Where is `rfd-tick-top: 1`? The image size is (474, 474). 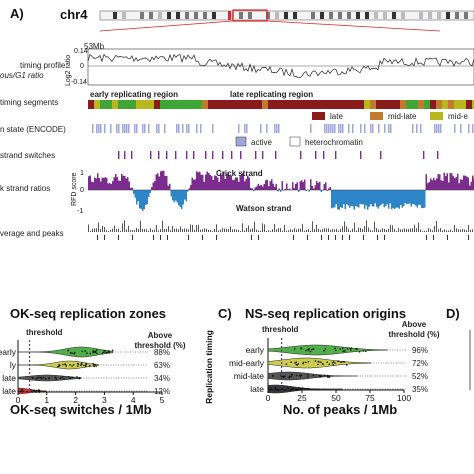
rfd-tick-top: 1 is located at coordinates (82, 173).